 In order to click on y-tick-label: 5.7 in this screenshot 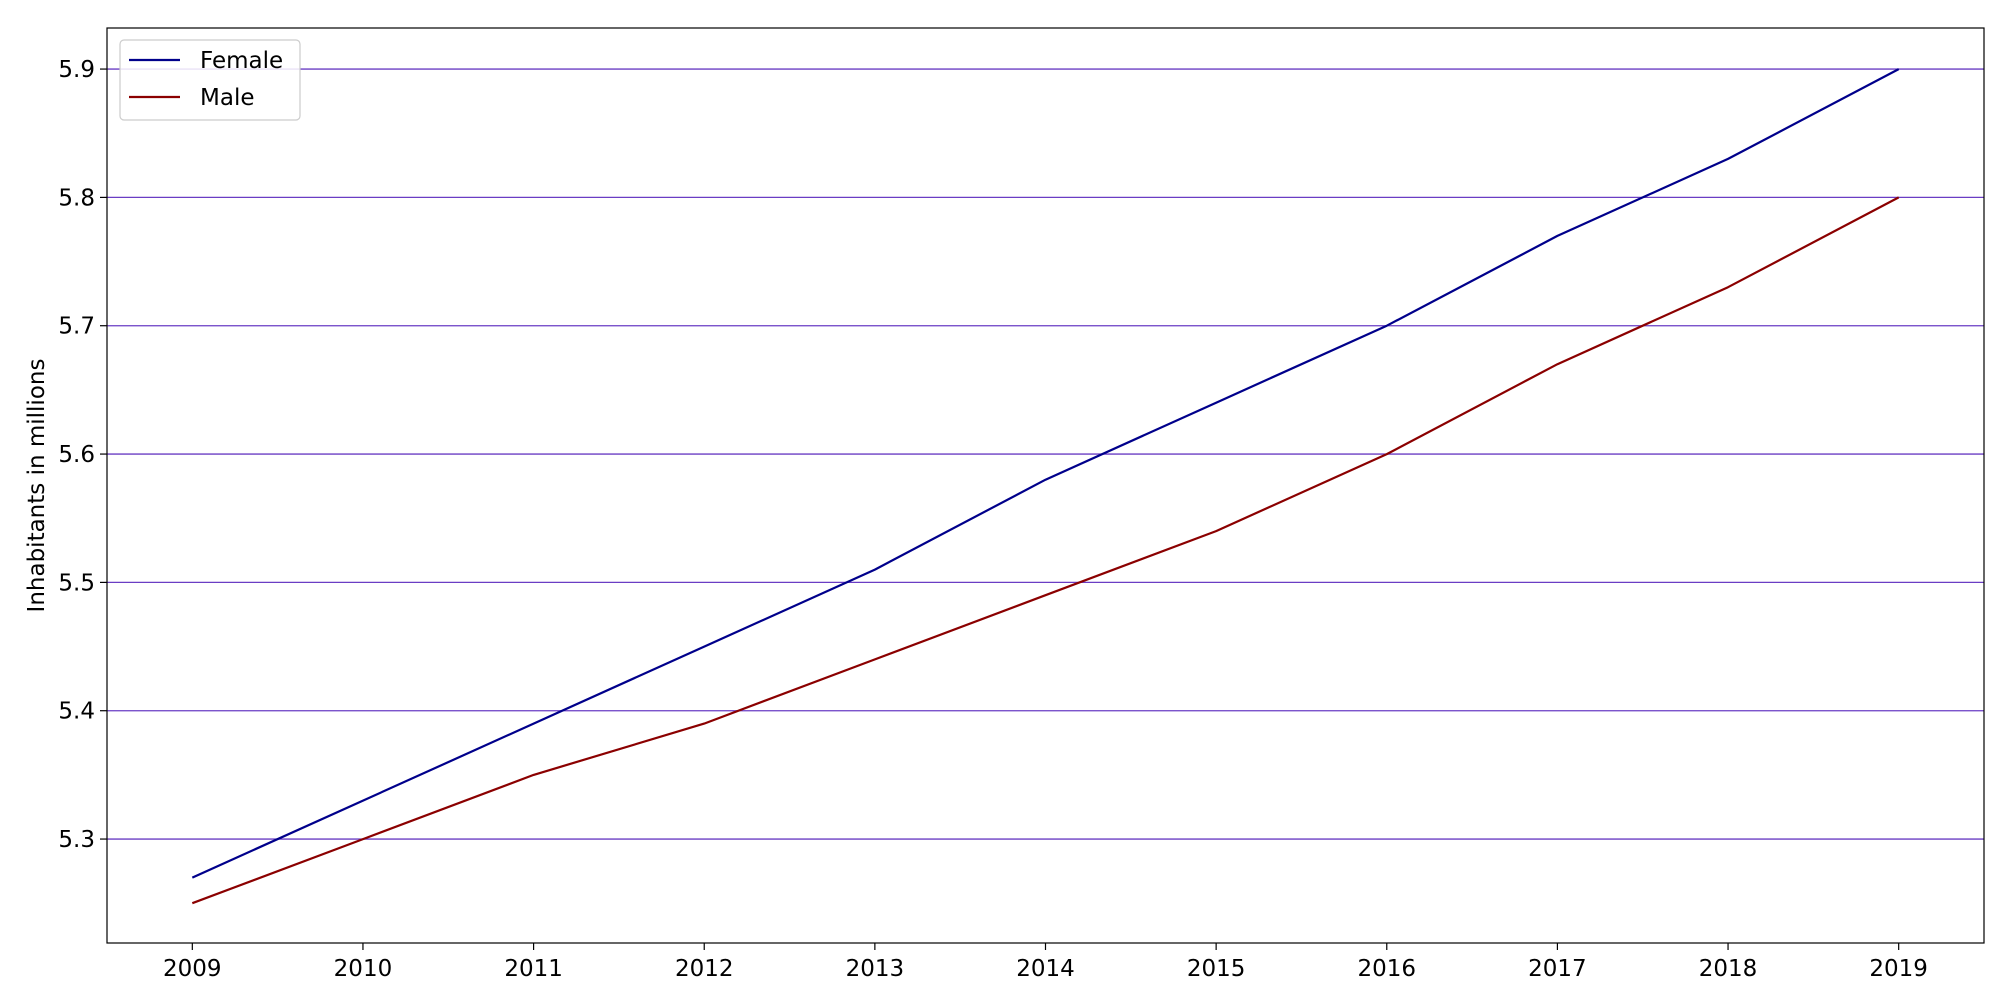, I will do `click(76, 327)`.